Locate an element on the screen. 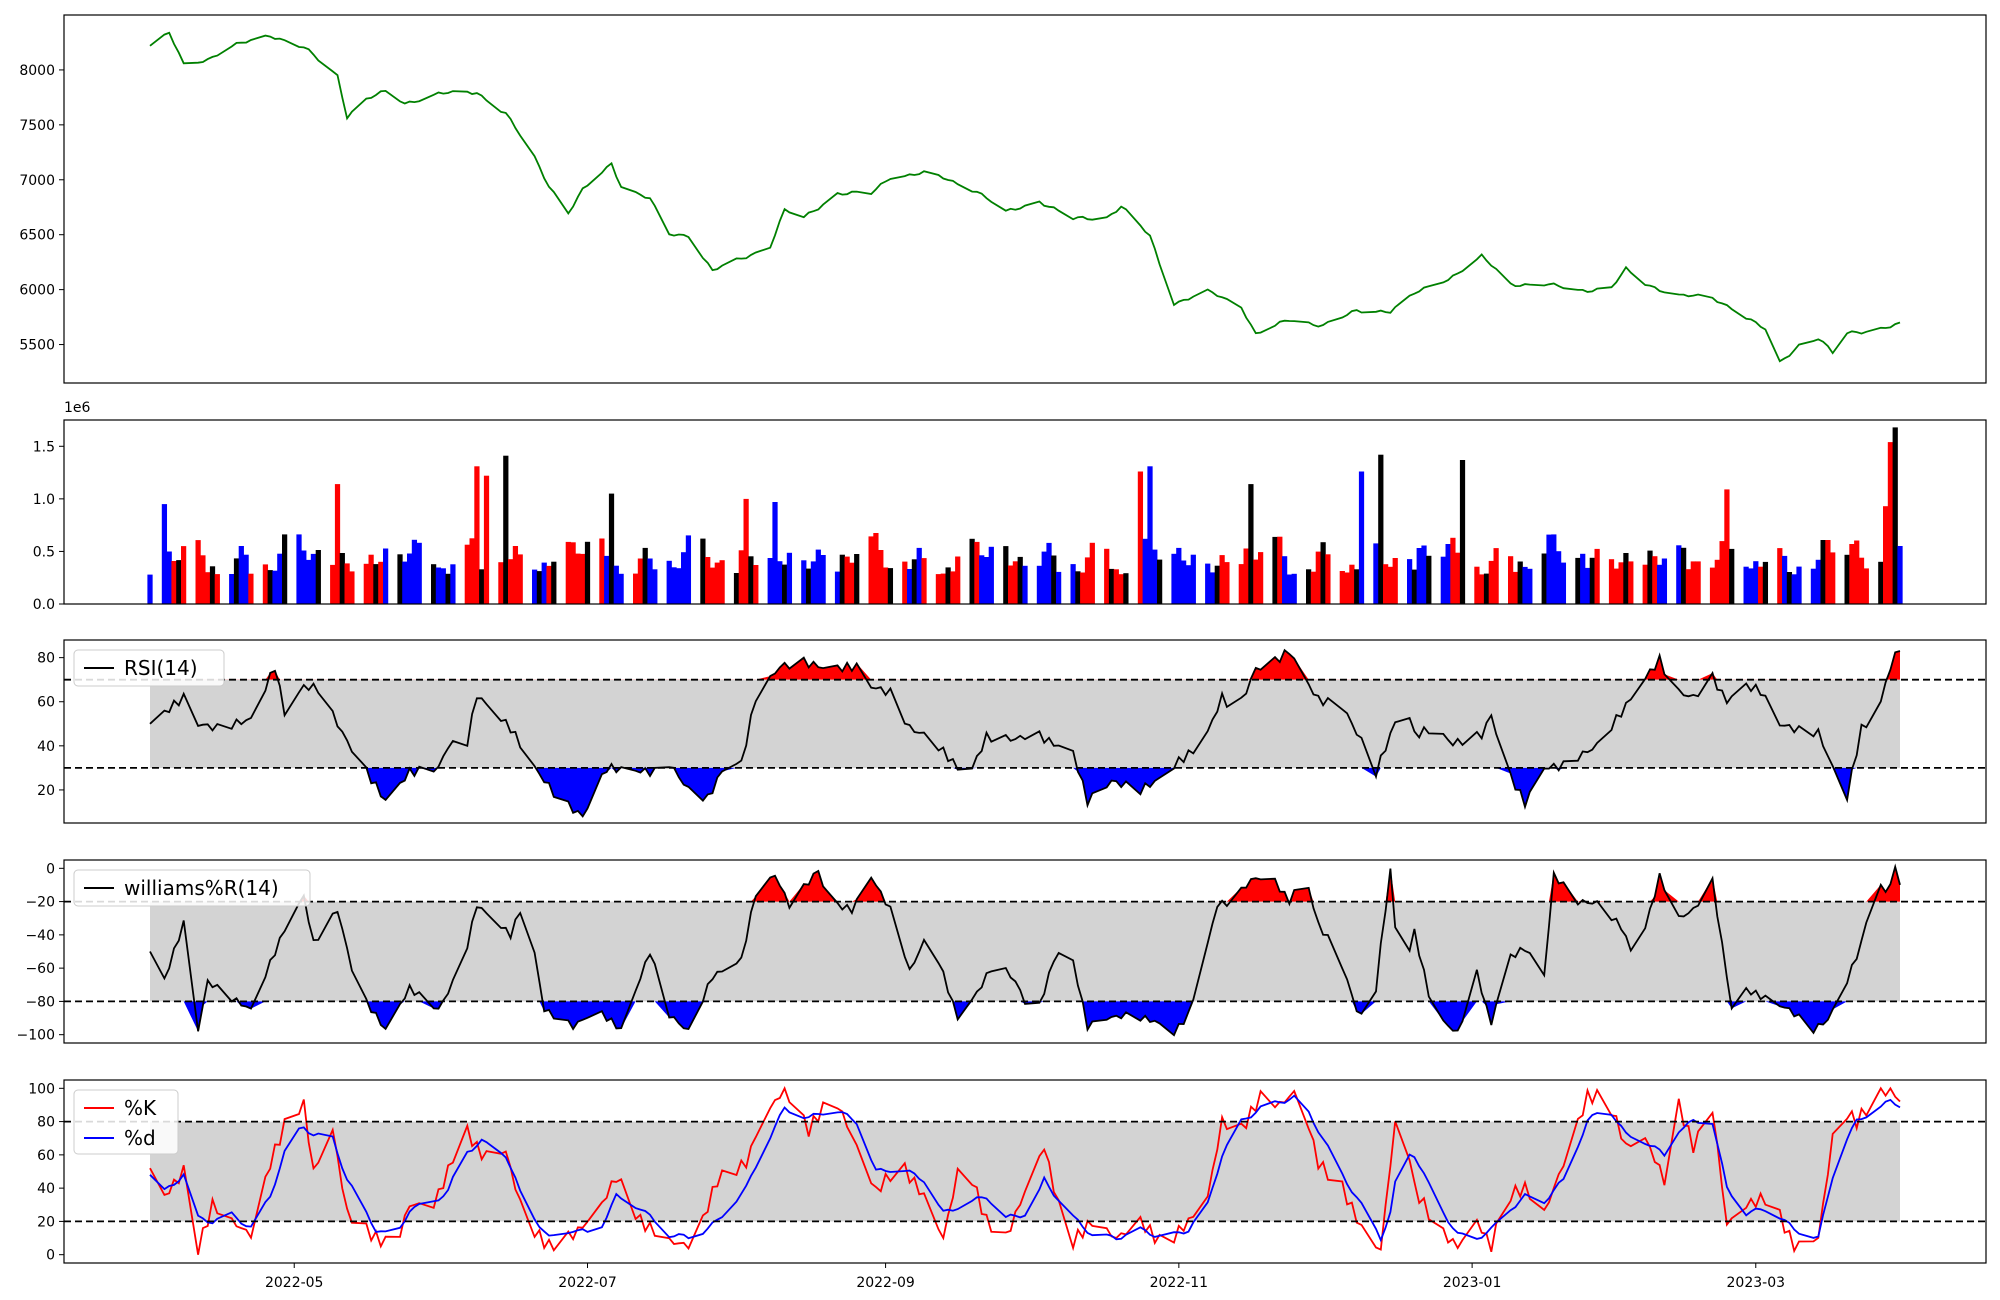 The height and width of the screenshot is (1300, 2000). volume-ytick-label: 1.5 is located at coordinates (44, 447).